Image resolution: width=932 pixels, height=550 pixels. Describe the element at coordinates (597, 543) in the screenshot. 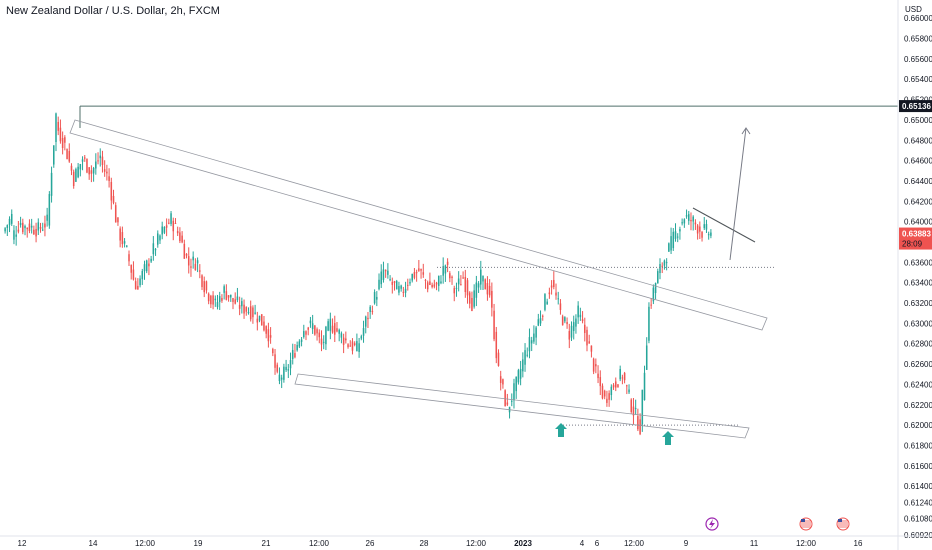

I see `x-tick-label: 6` at that location.